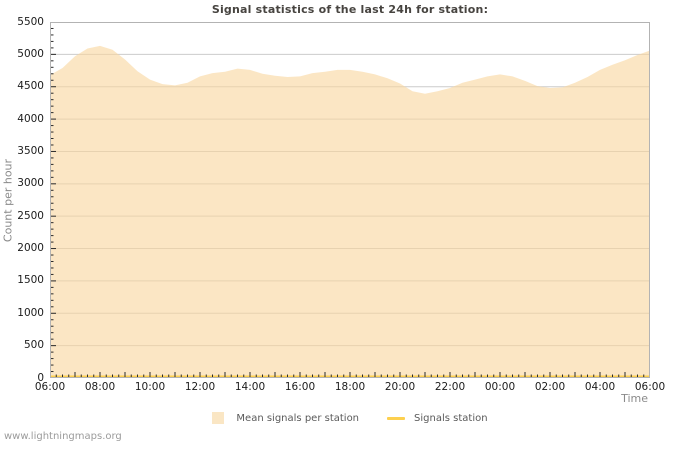 The height and width of the screenshot is (450, 700). Describe the element at coordinates (400, 387) in the screenshot. I see `x-tick-label: 20:00` at that location.